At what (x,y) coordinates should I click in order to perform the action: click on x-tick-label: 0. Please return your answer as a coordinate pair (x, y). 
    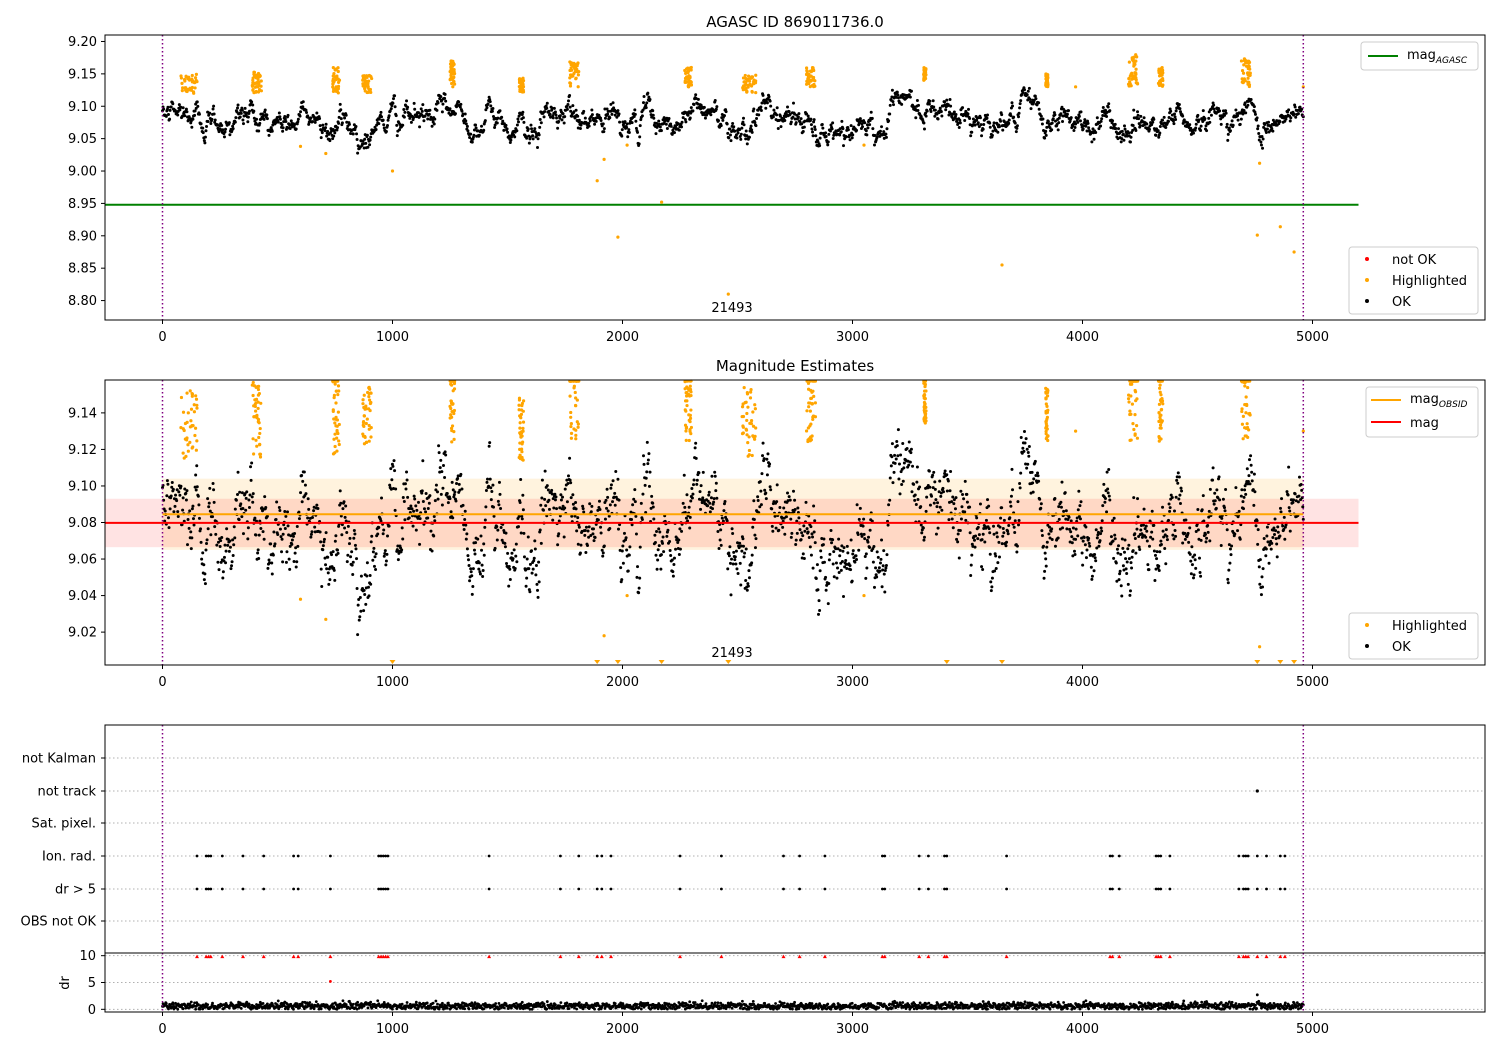
    Looking at the image, I should click on (162, 337).